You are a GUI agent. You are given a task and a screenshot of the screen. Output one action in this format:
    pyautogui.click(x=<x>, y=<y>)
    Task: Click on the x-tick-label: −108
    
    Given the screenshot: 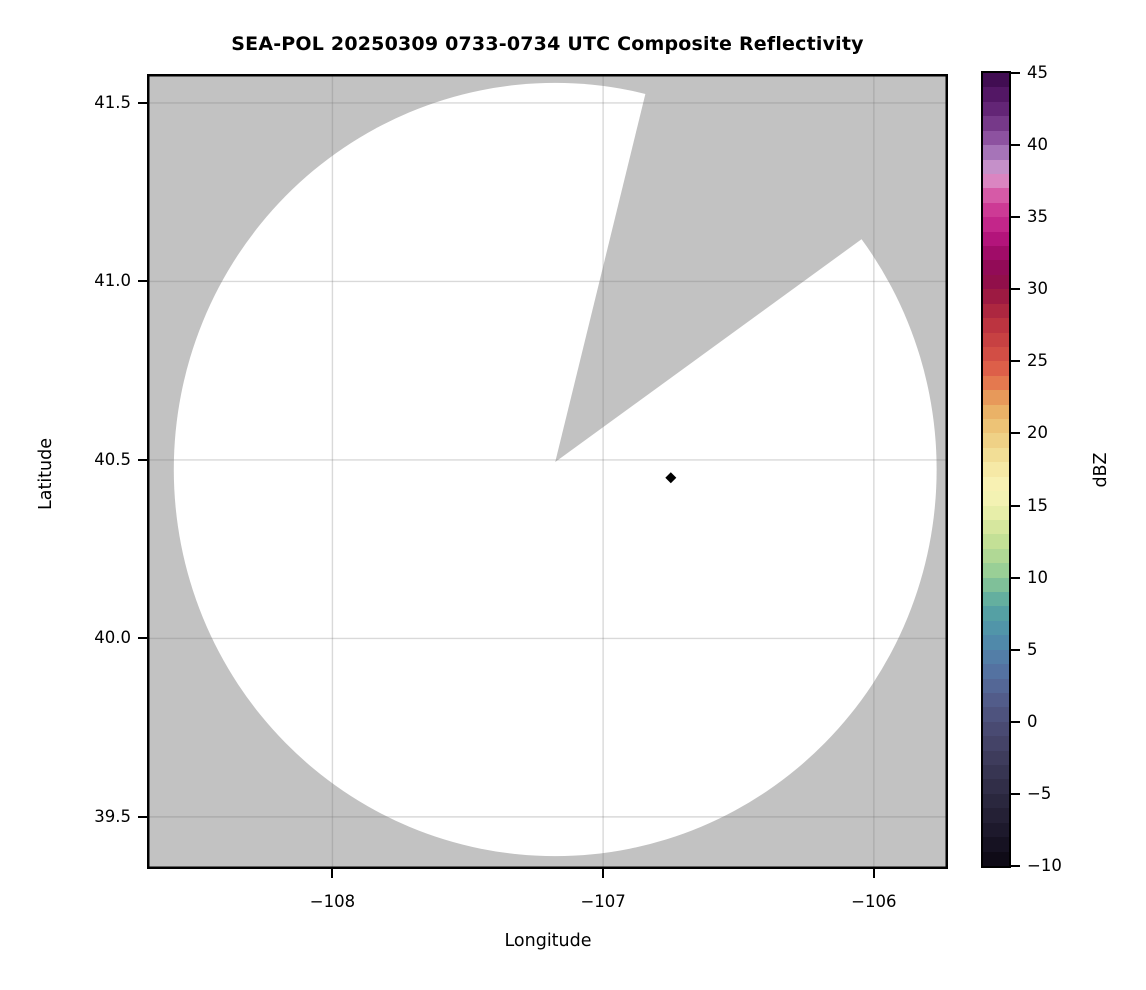 What is the action you would take?
    pyautogui.click(x=332, y=901)
    